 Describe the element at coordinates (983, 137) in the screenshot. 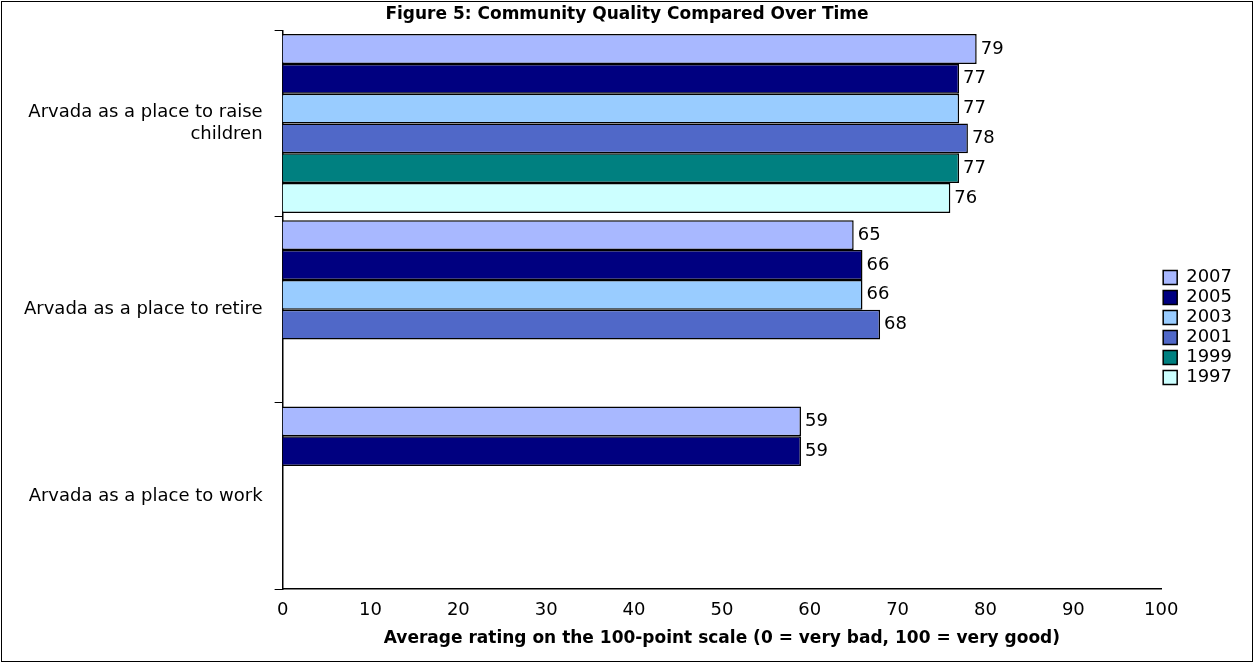

I see `data-label: 78` at that location.